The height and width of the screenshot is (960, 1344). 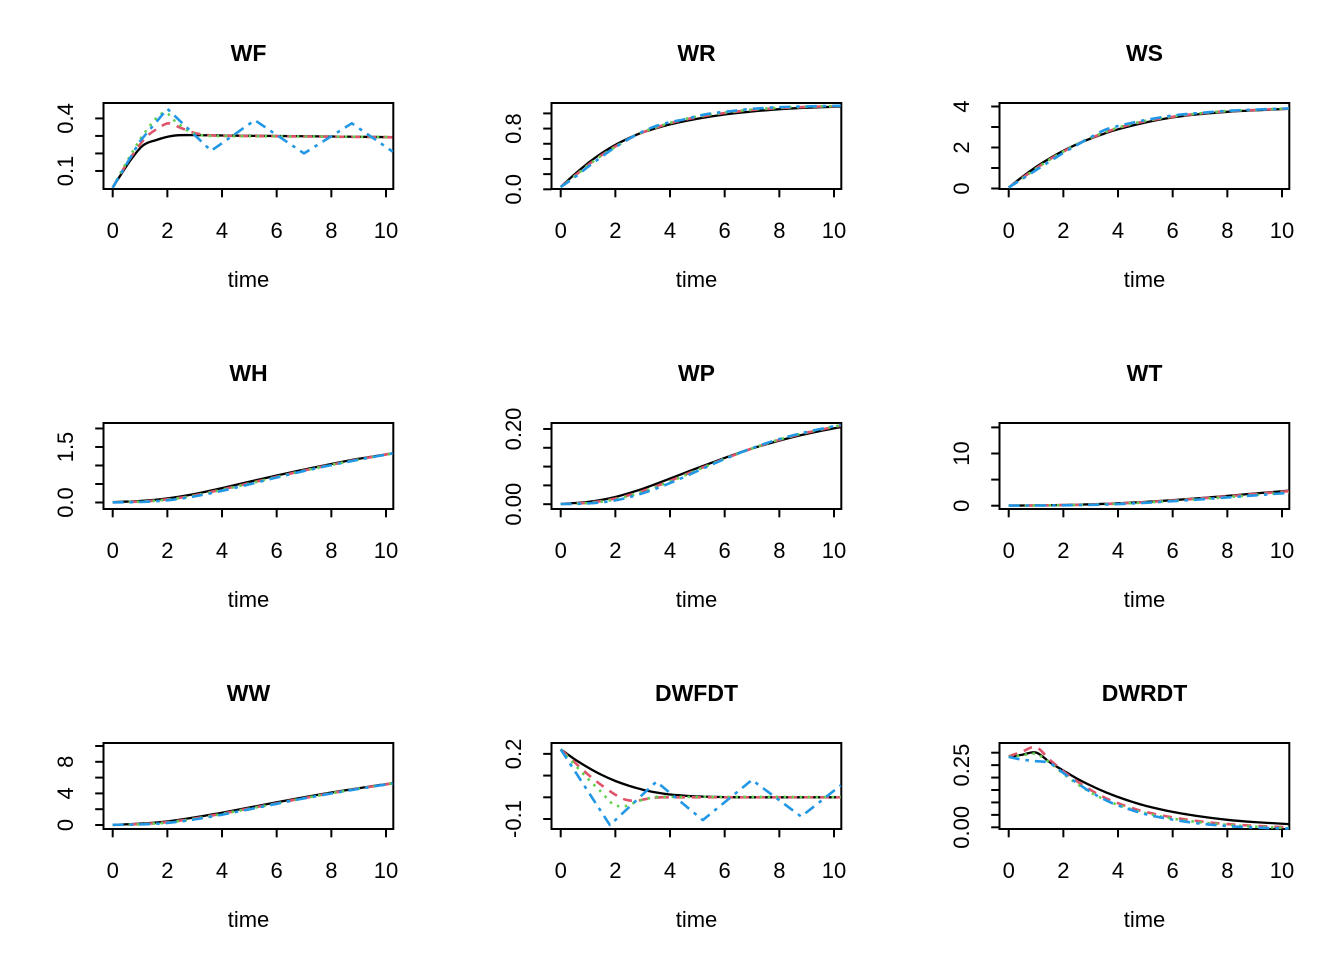 I want to click on panel-ws: WS 0 2 4 6 8 10 time 0 2 4, so click(x=1121, y=166).